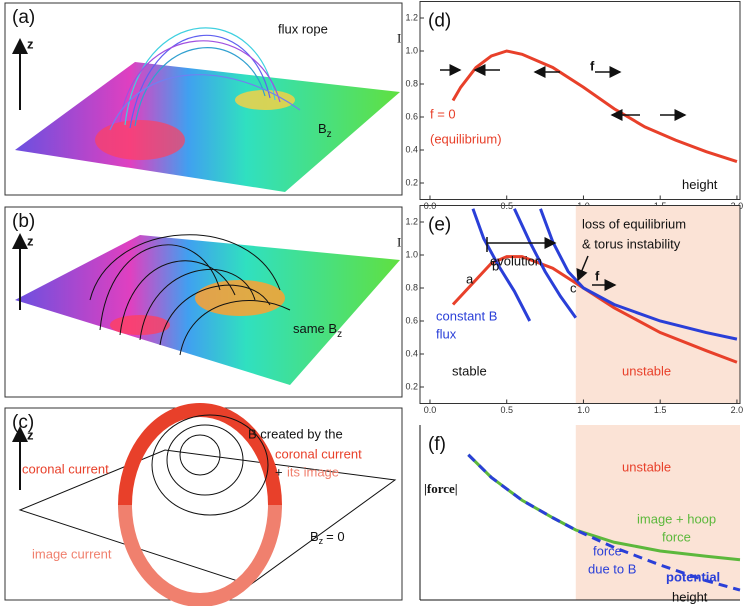 The width and height of the screenshot is (747, 606). Describe the element at coordinates (737, 410) in the screenshot. I see `x-tick-label: 2.0` at that location.